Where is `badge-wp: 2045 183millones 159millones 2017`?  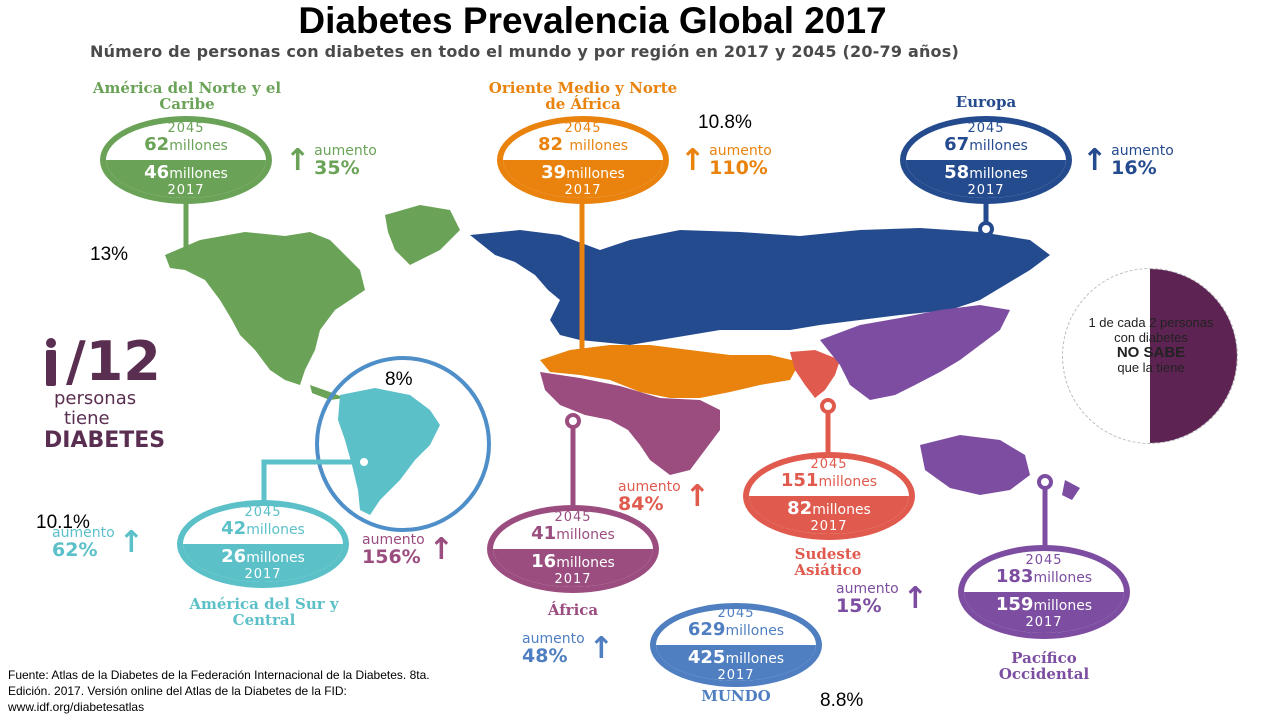 badge-wp: 2045 183millones 159millones 2017 is located at coordinates (1044, 592).